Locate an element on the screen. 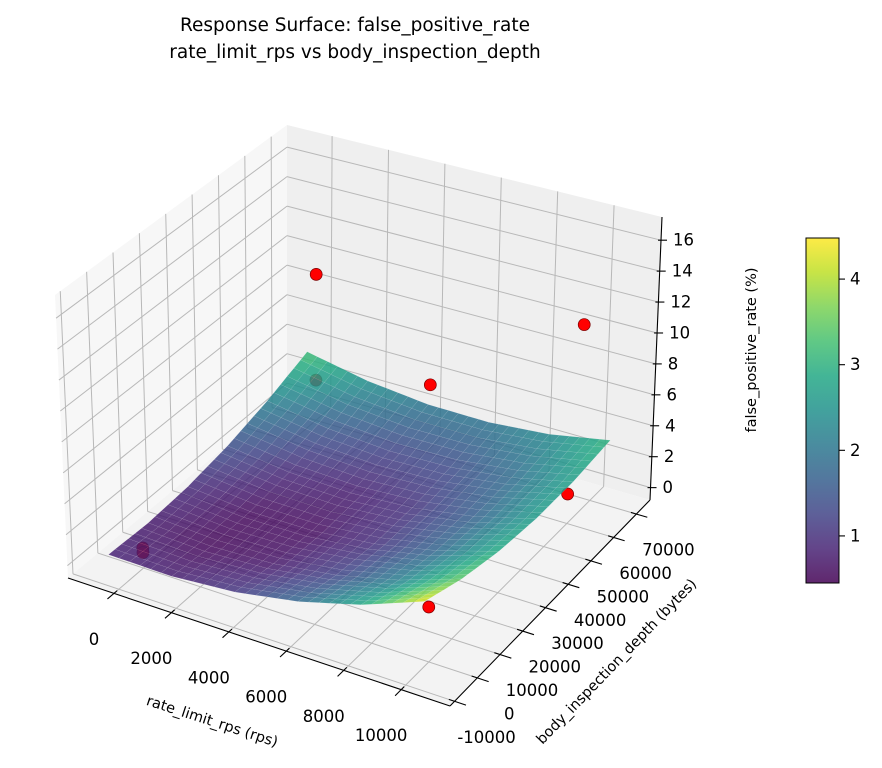 This screenshot has width=882, height=768. y-axis-line is located at coordinates (550, 603).